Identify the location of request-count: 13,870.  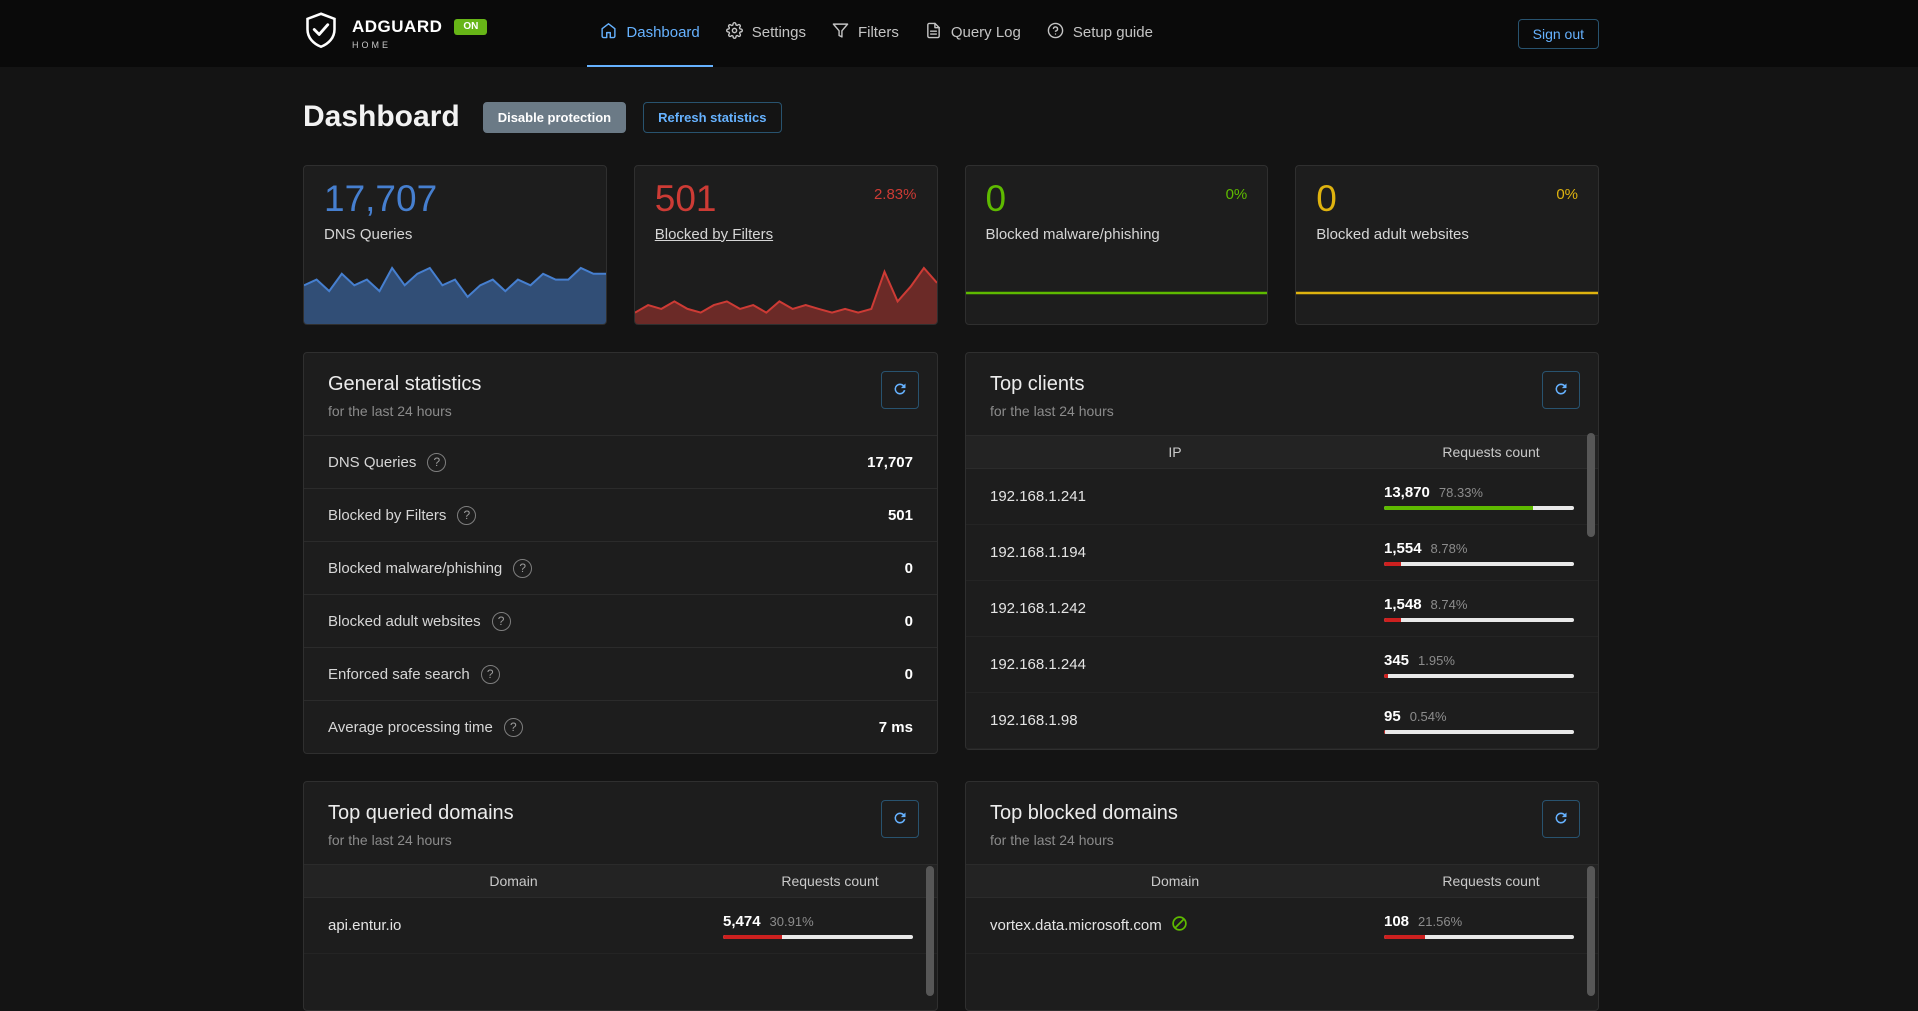
(1407, 492).